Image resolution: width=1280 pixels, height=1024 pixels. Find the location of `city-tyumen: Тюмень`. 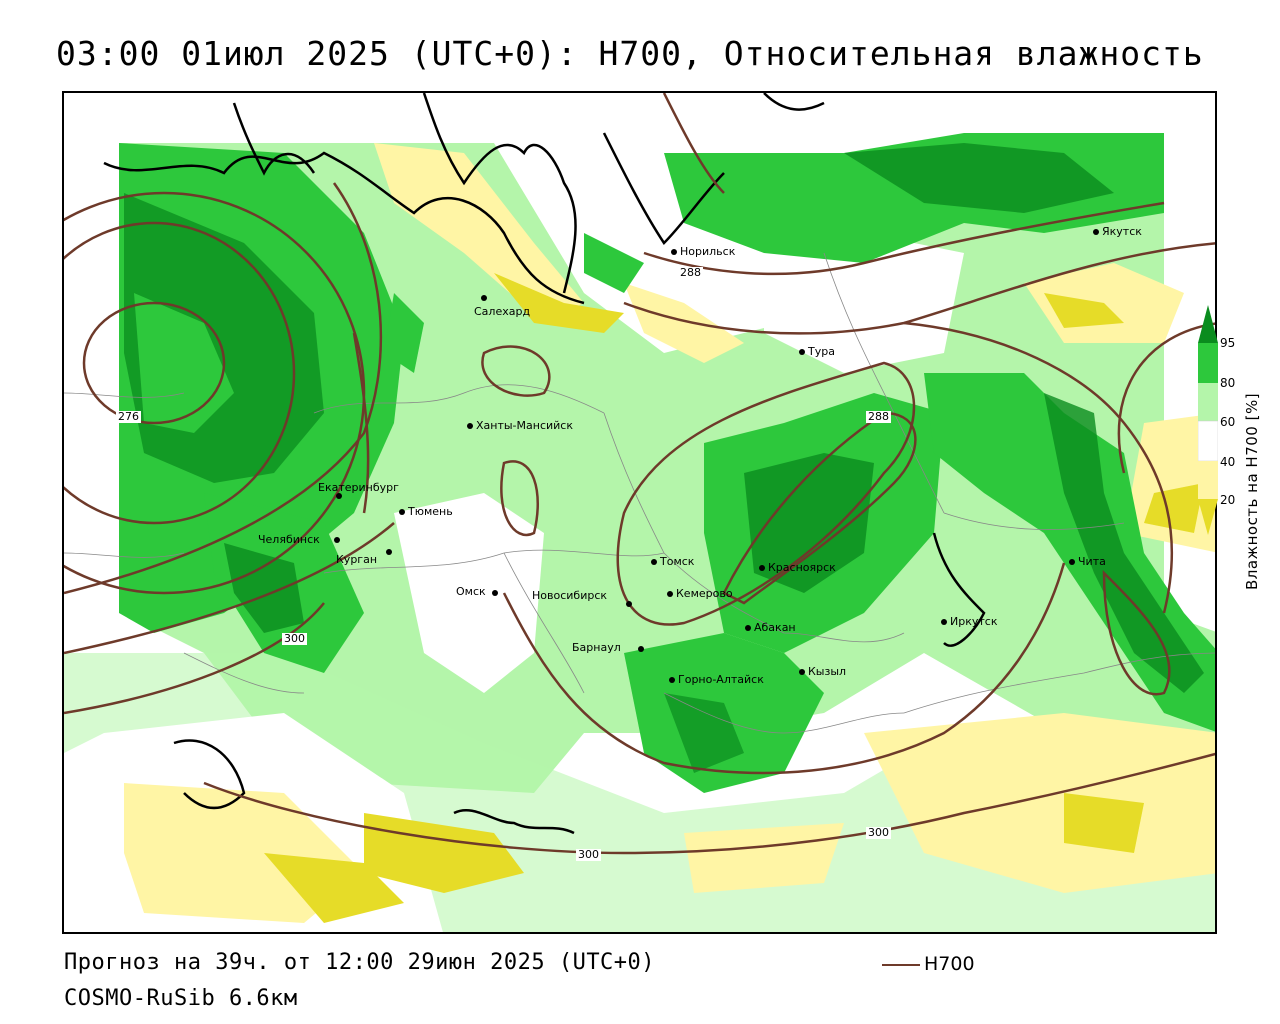

city-tyumen: Тюмень is located at coordinates (426, 511).